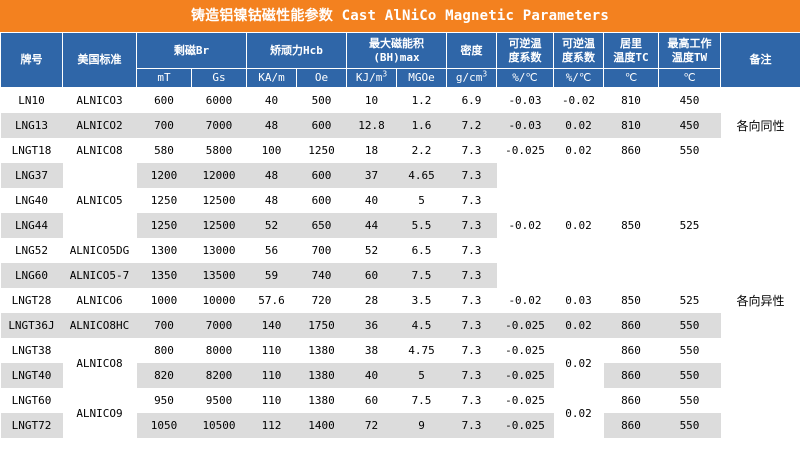 The image size is (800, 453). What do you see at coordinates (99, 250) in the screenshot?
I see `cell-standard: ALNICO5DG` at bounding box center [99, 250].